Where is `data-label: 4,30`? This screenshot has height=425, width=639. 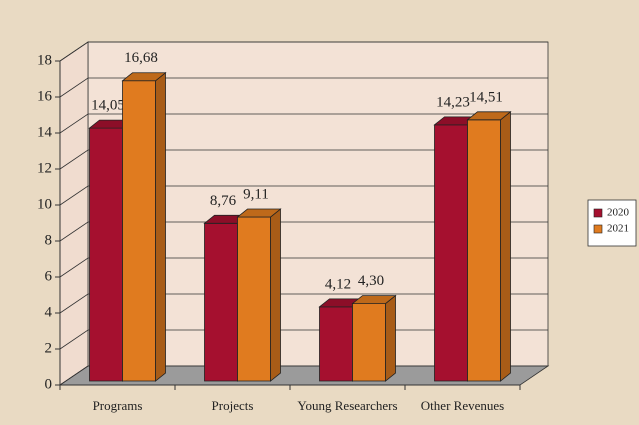
data-label: 4,30 is located at coordinates (371, 281).